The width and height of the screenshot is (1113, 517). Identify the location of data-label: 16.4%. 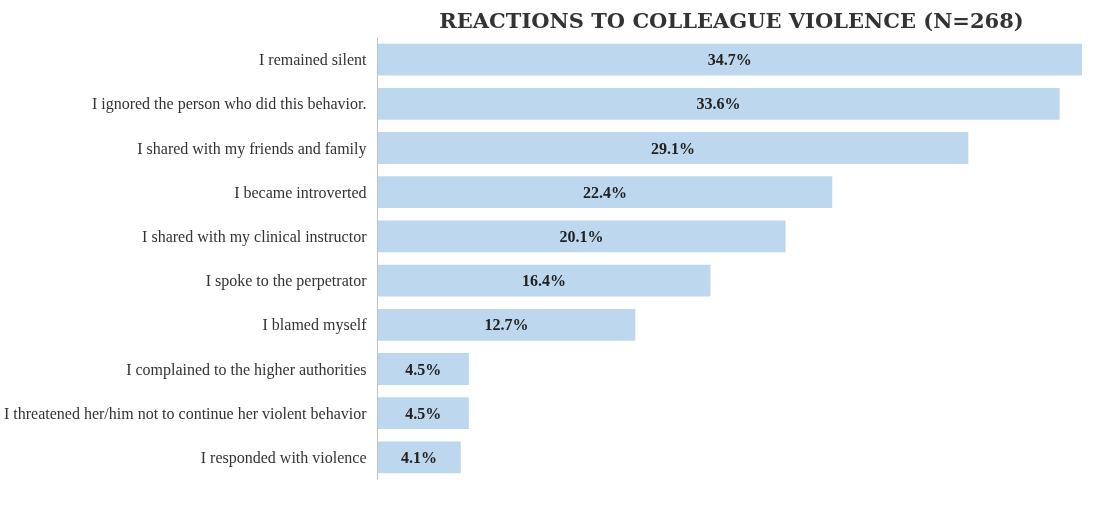
(543, 281).